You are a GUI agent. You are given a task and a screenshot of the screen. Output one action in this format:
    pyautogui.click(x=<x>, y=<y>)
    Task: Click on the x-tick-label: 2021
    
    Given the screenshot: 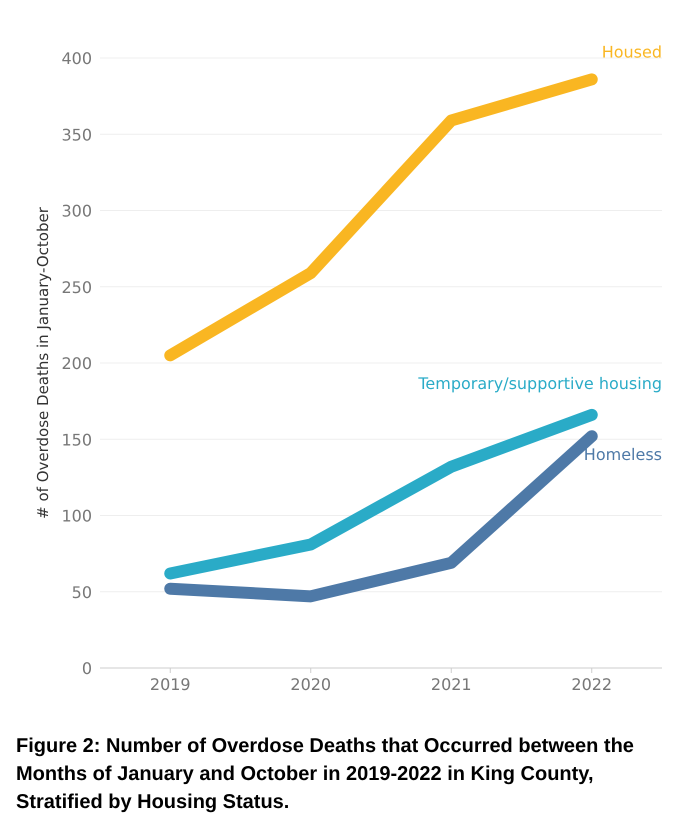 What is the action you would take?
    pyautogui.click(x=451, y=684)
    